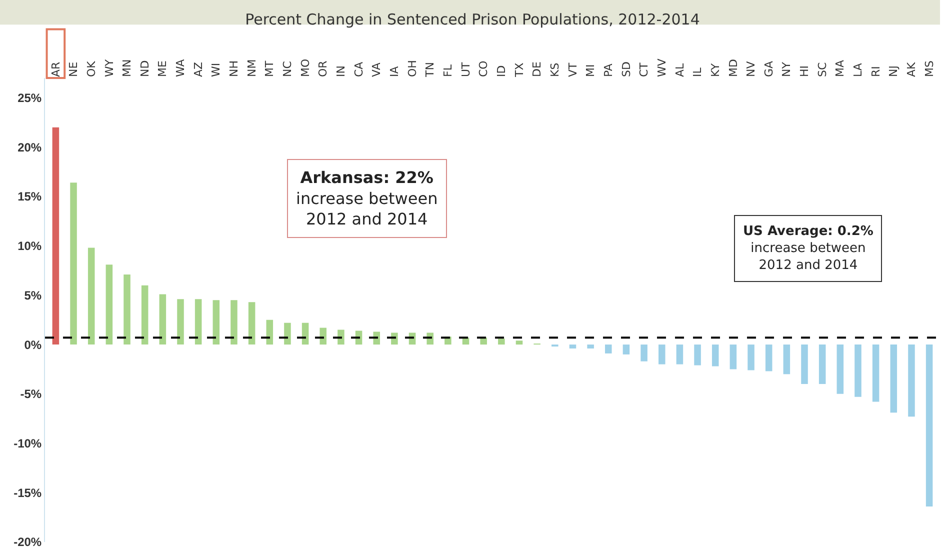 The height and width of the screenshot is (550, 945). I want to click on x-tick-label: MN, so click(127, 68).